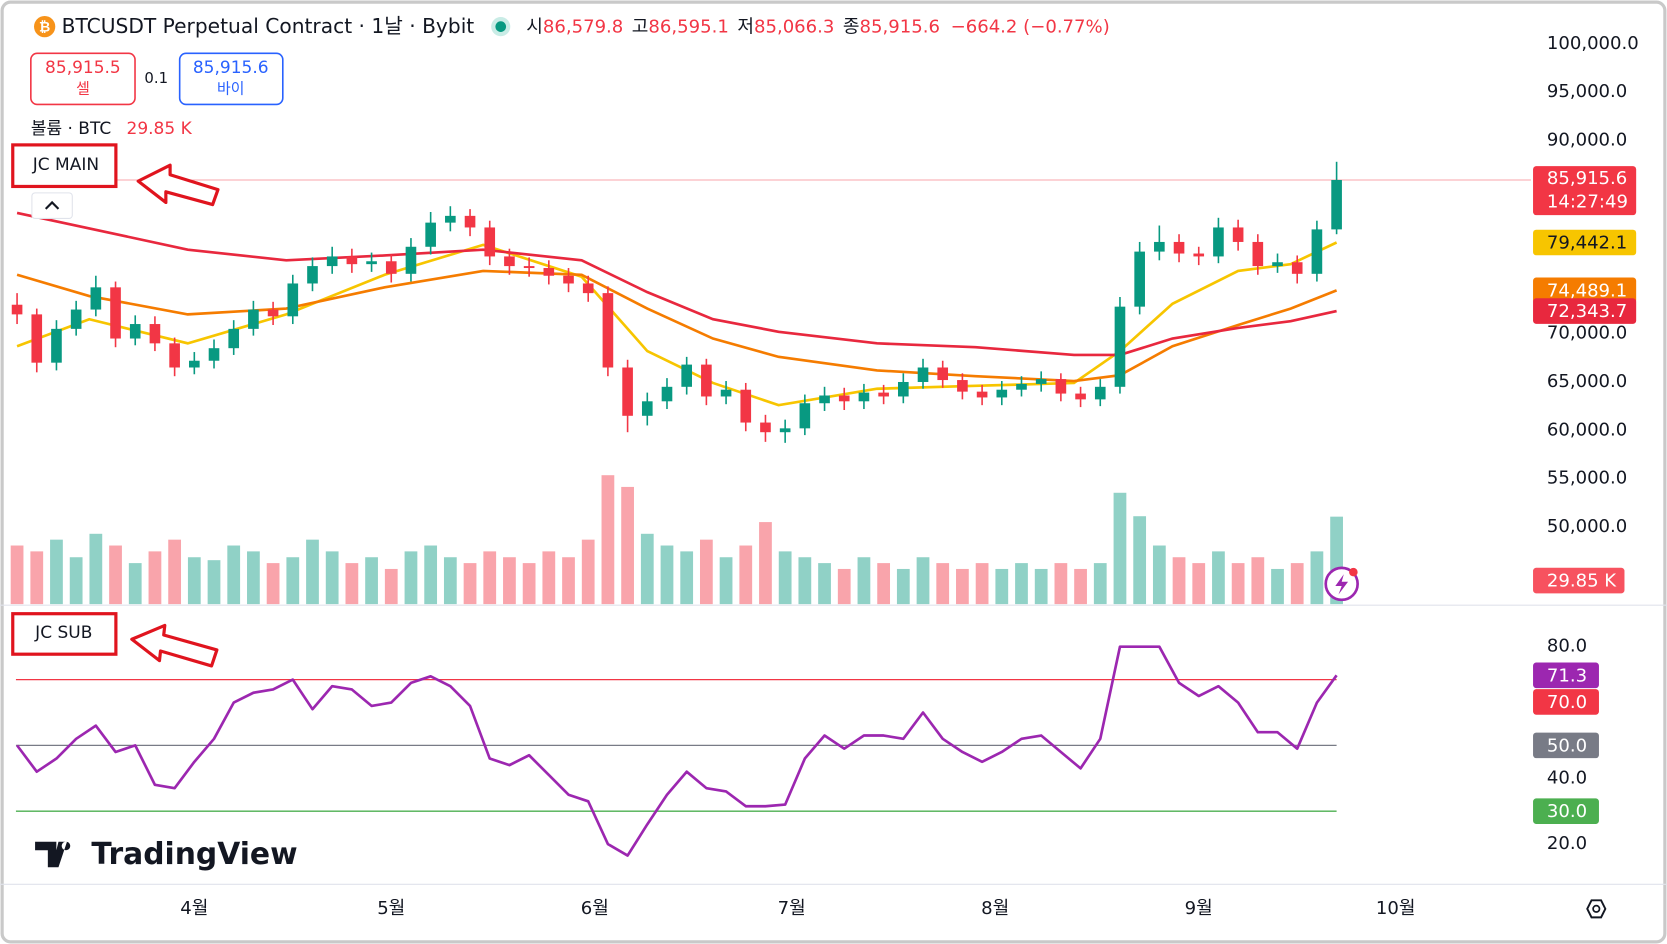  I want to click on coin-icon, so click(45, 26).